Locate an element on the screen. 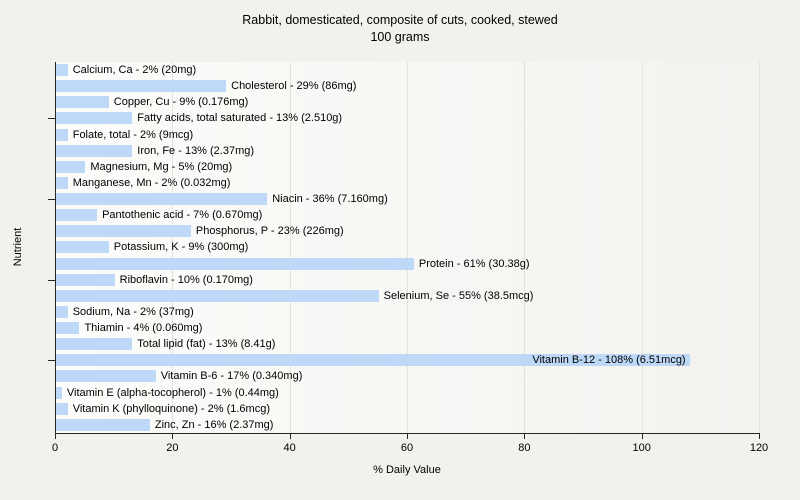 This screenshot has height=500, width=800. bar-label: Iron, Fe - 13% (2.37mg) is located at coordinates (196, 150).